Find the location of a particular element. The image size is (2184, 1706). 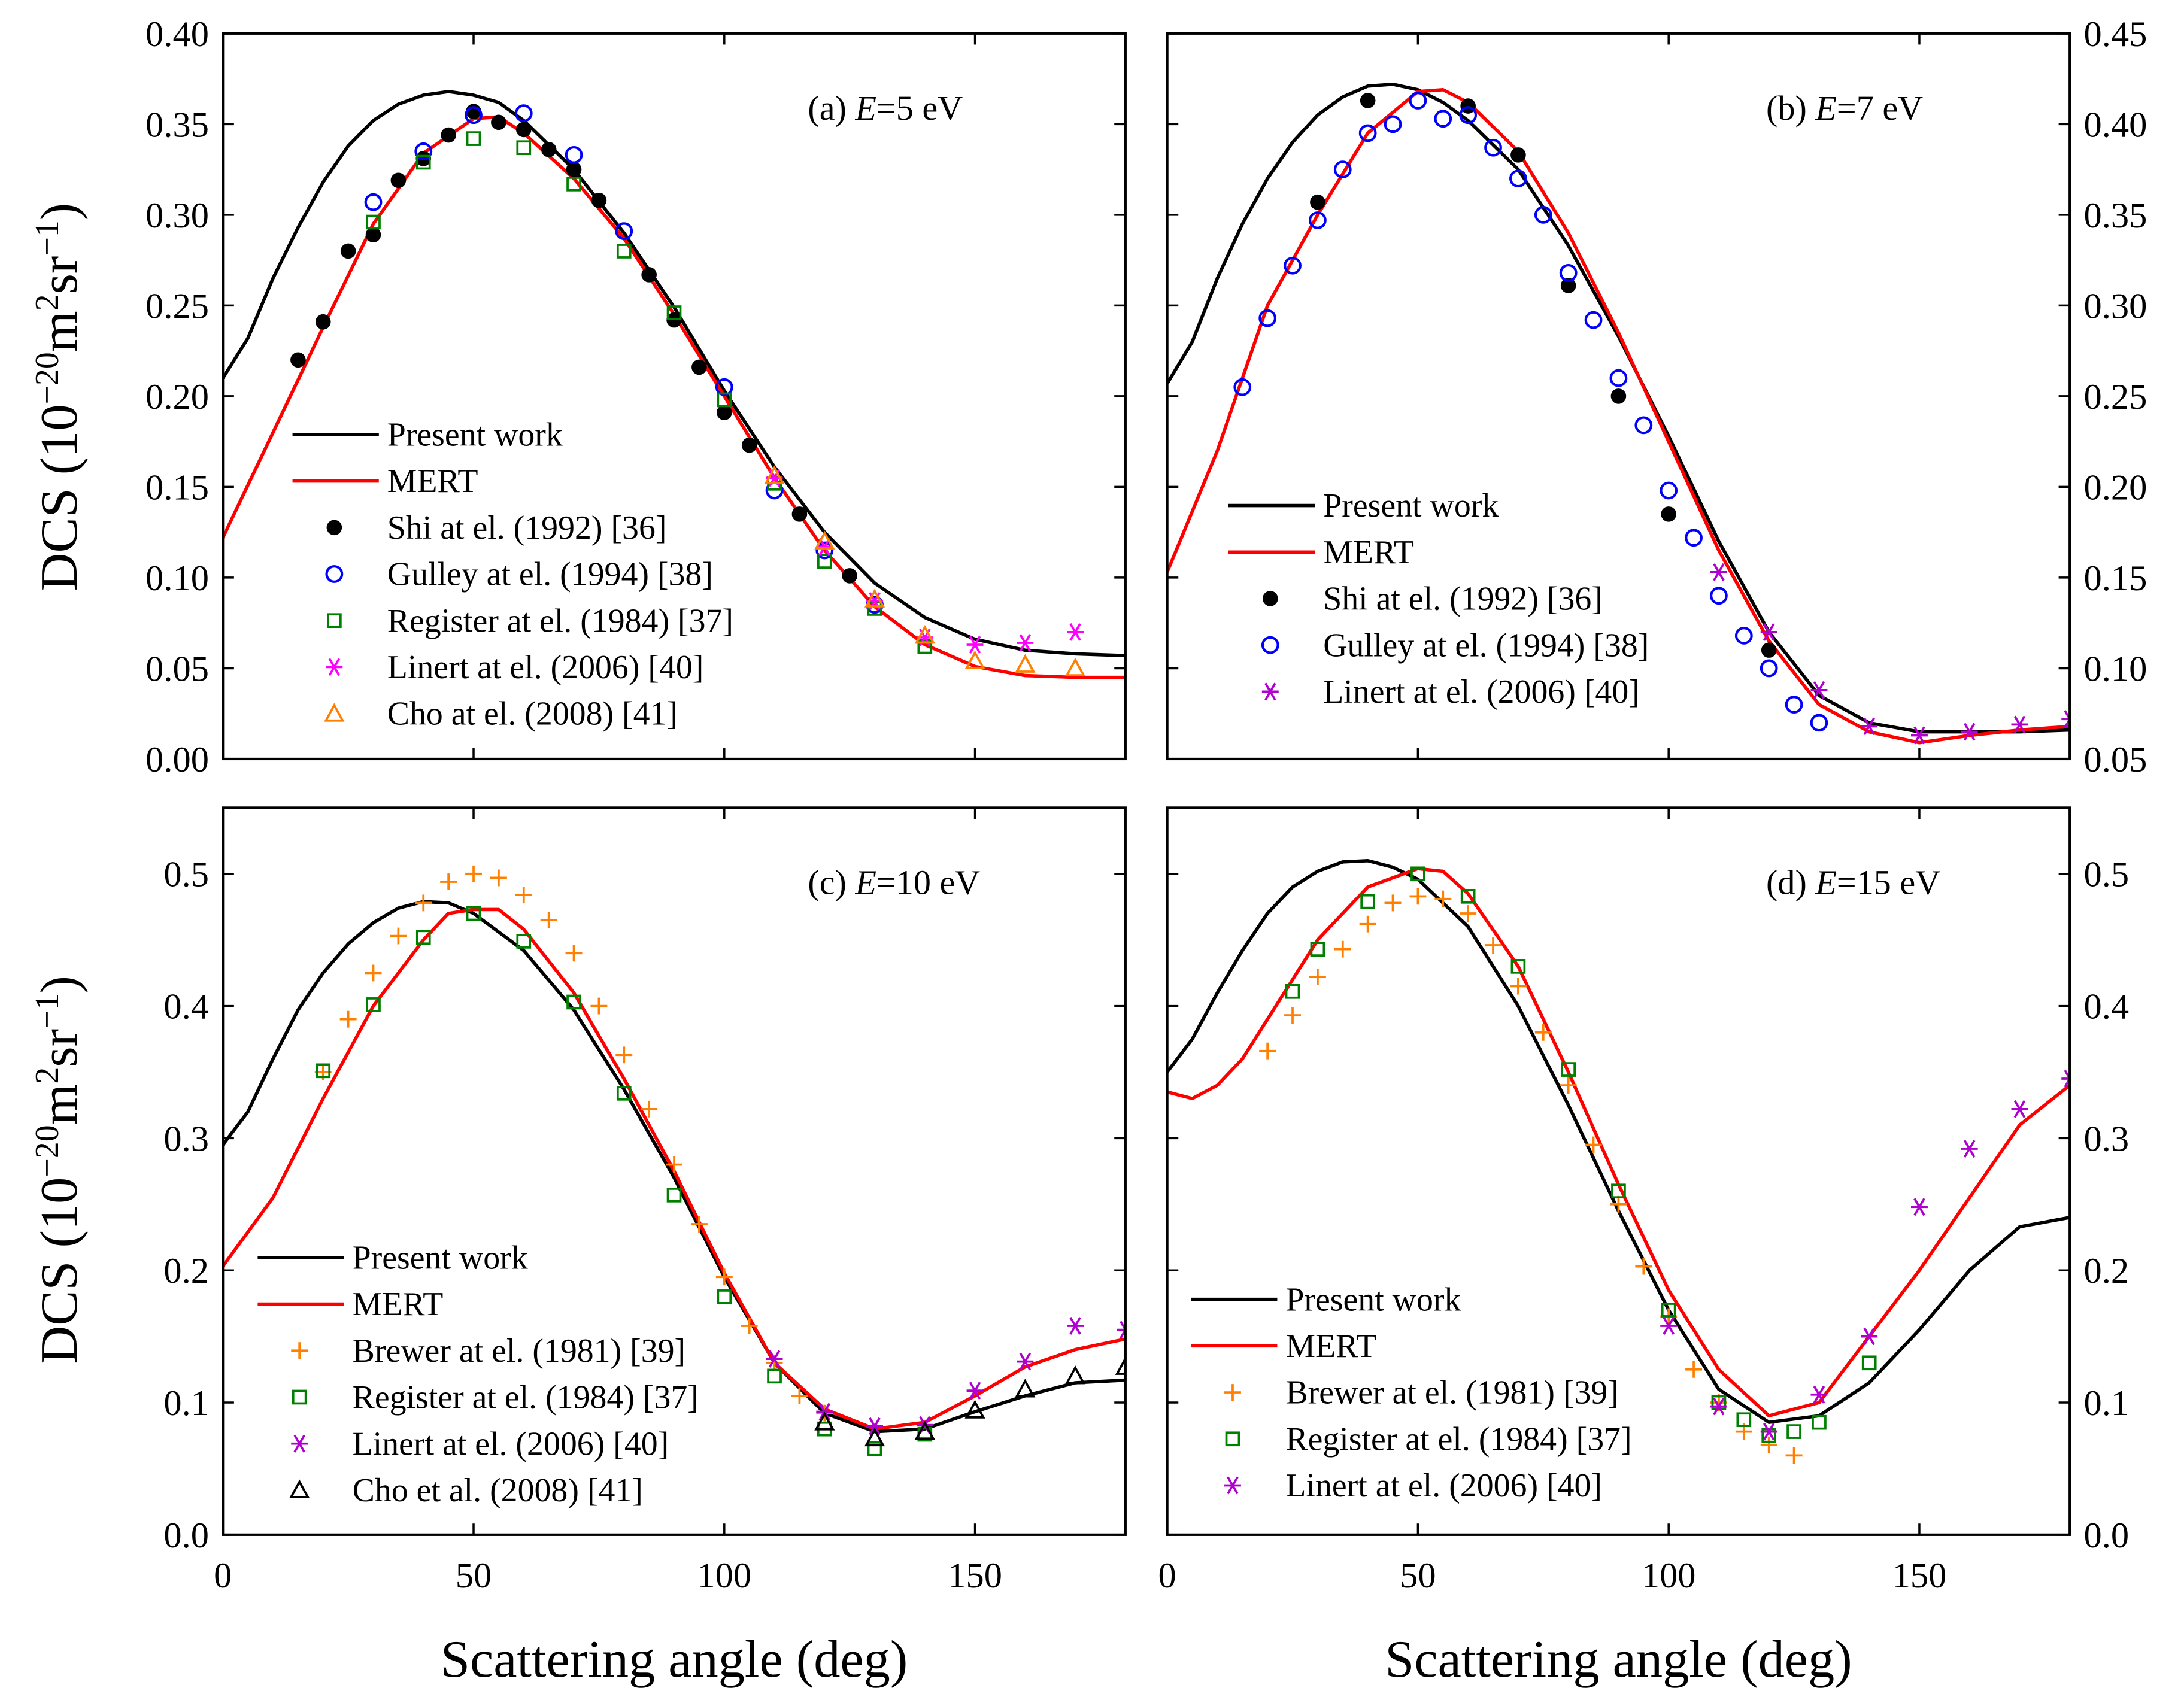

y-tick-label: 0.35 is located at coordinates (177, 125).